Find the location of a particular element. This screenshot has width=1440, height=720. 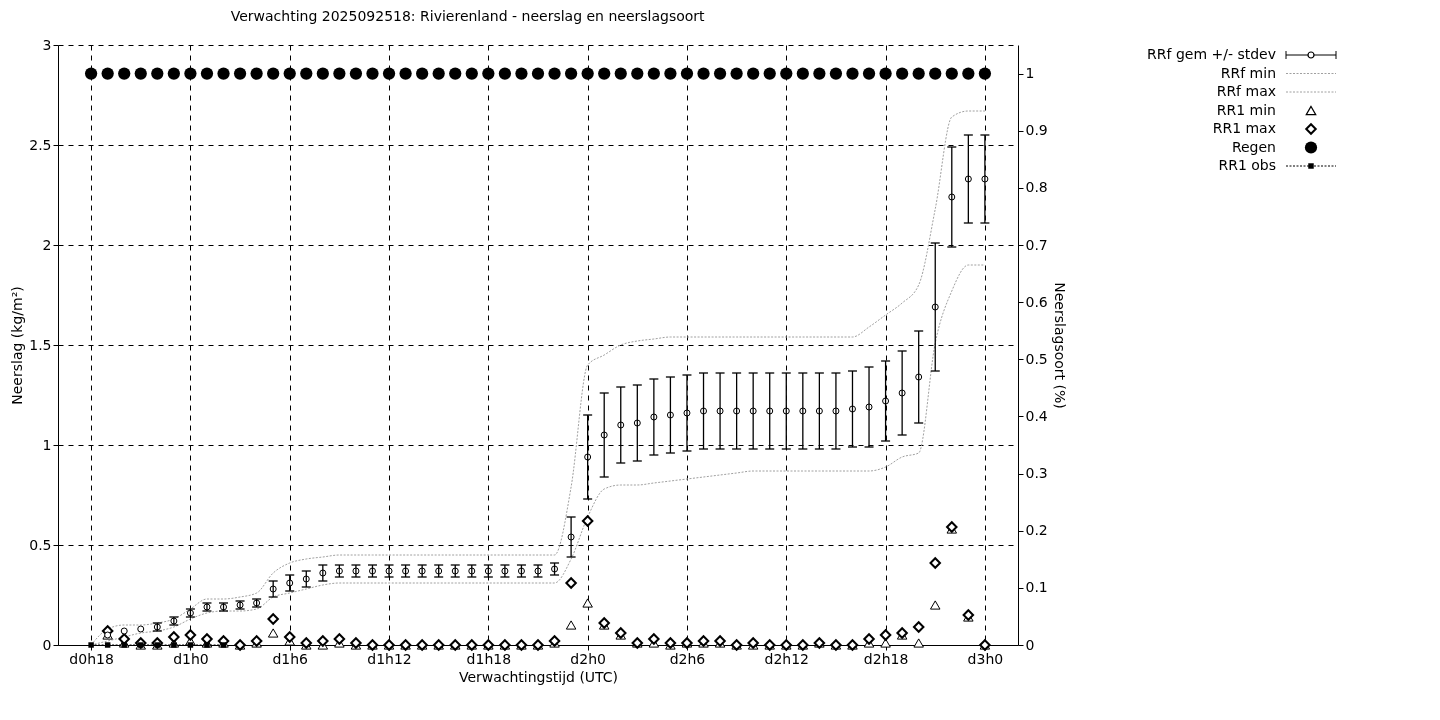

y2-tick-label: 0.4 is located at coordinates (1036, 415).